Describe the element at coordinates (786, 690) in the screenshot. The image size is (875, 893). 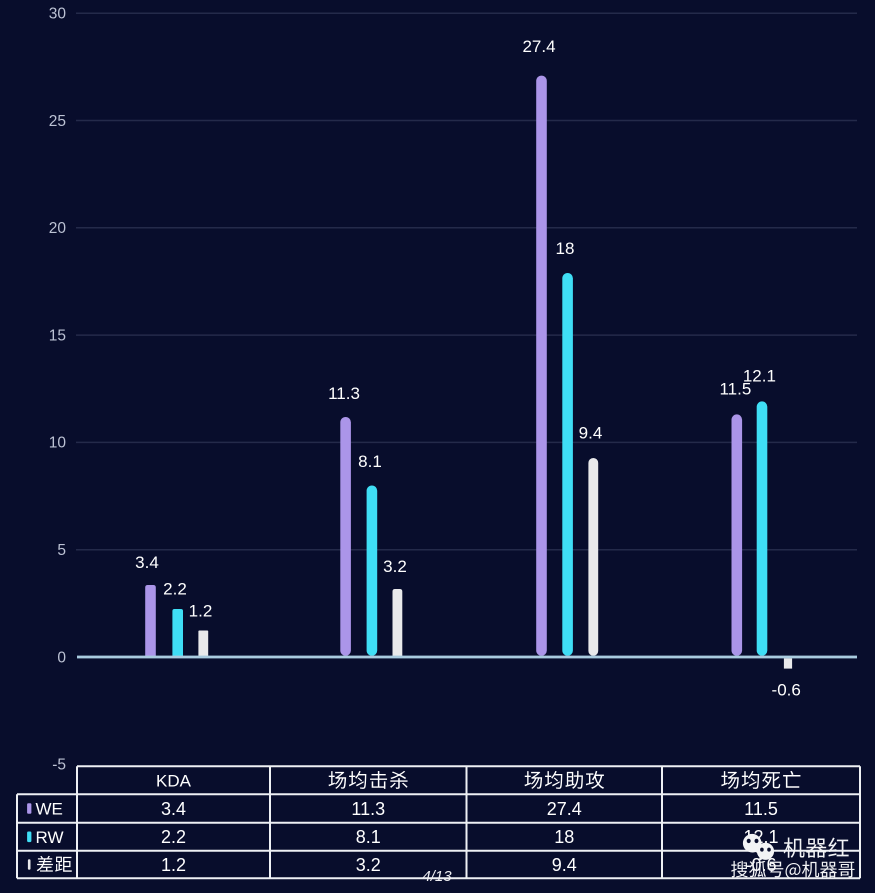
I see `svg-text: -0.6` at that location.